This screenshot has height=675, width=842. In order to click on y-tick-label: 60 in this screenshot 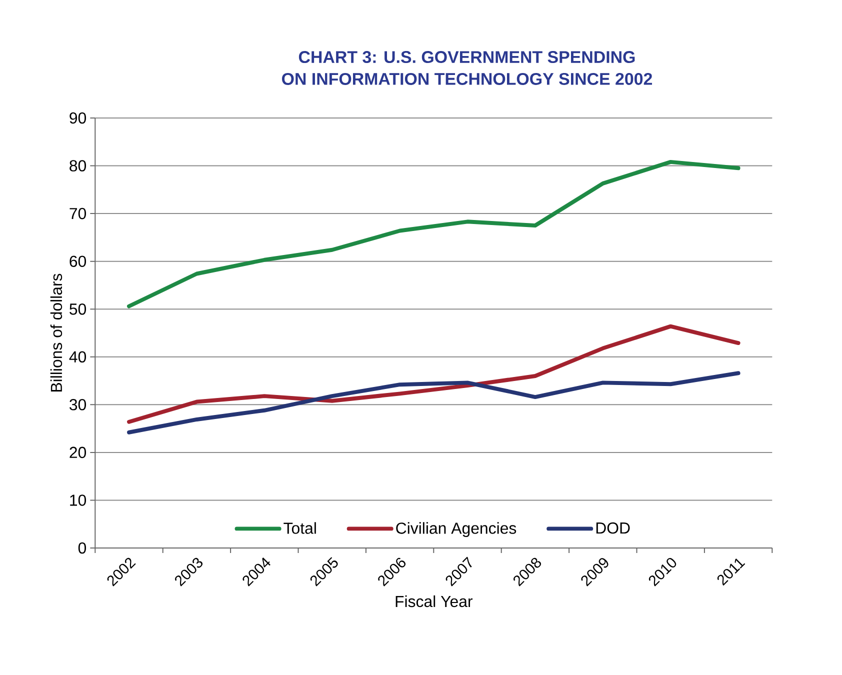, I will do `click(78, 261)`.